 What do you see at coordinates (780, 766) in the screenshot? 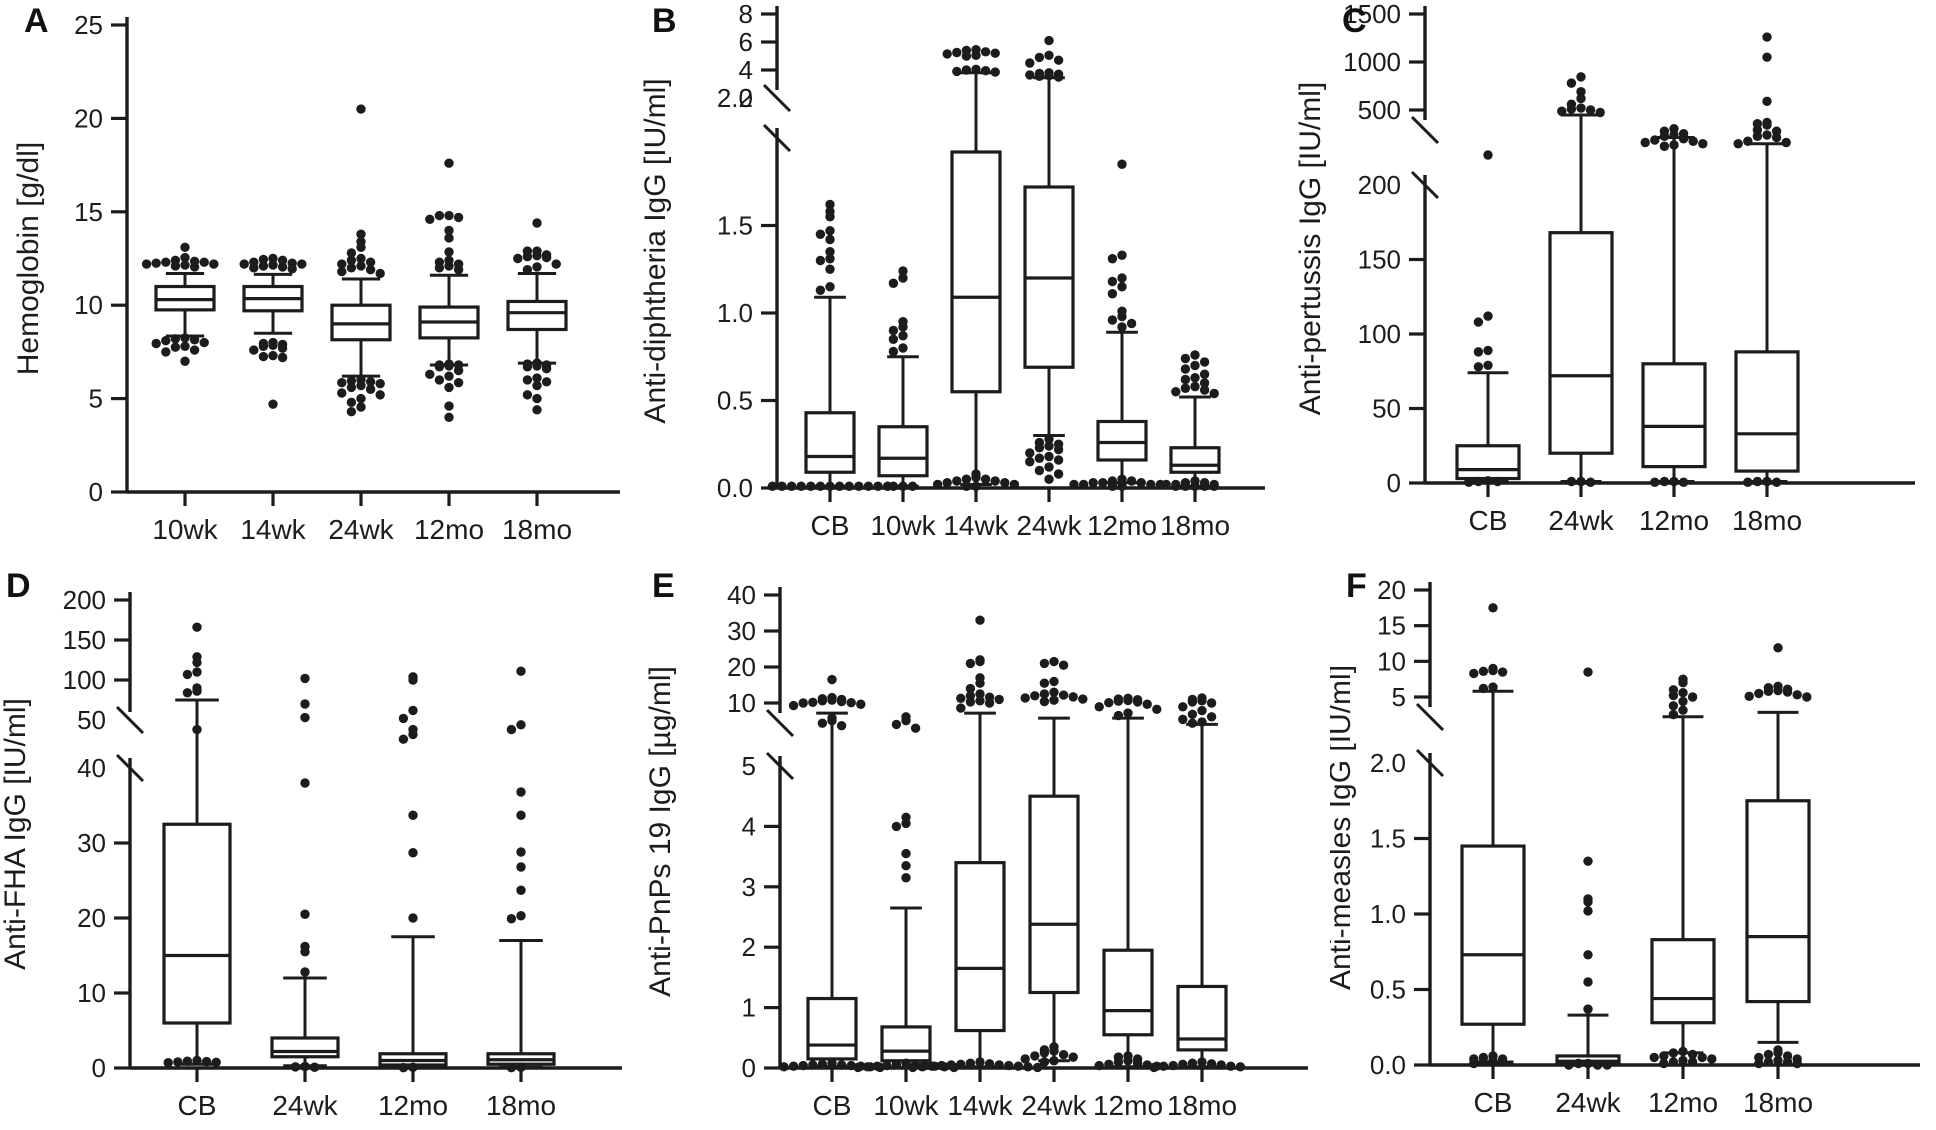
I see `axis-break-lower` at bounding box center [780, 766].